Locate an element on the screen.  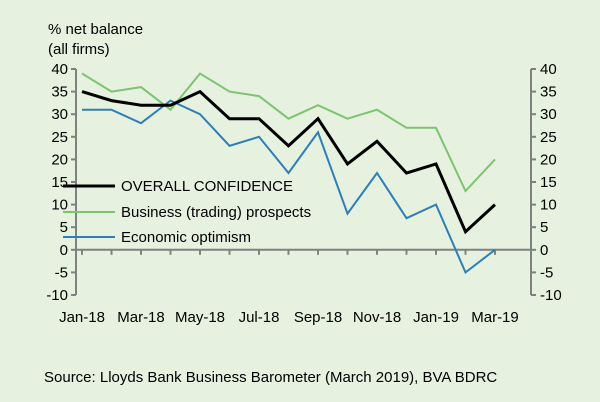
x-tick-label: Jan-18 is located at coordinates (82, 317).